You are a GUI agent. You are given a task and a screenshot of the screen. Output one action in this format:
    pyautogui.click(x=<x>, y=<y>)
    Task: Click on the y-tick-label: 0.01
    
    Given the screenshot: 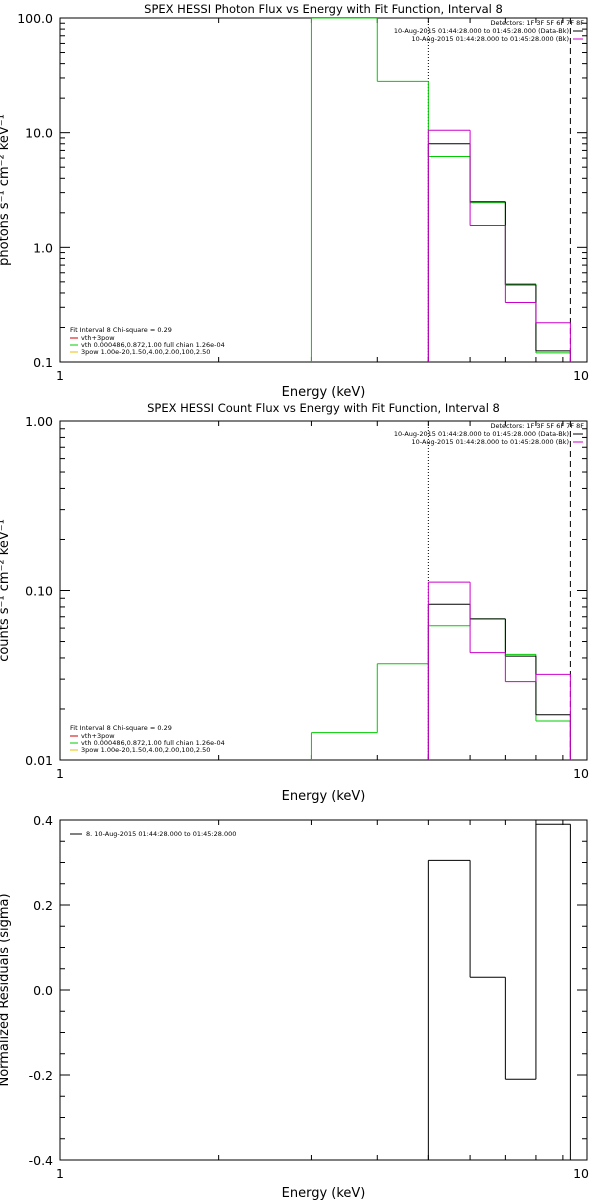 What is the action you would take?
    pyautogui.click(x=39, y=760)
    